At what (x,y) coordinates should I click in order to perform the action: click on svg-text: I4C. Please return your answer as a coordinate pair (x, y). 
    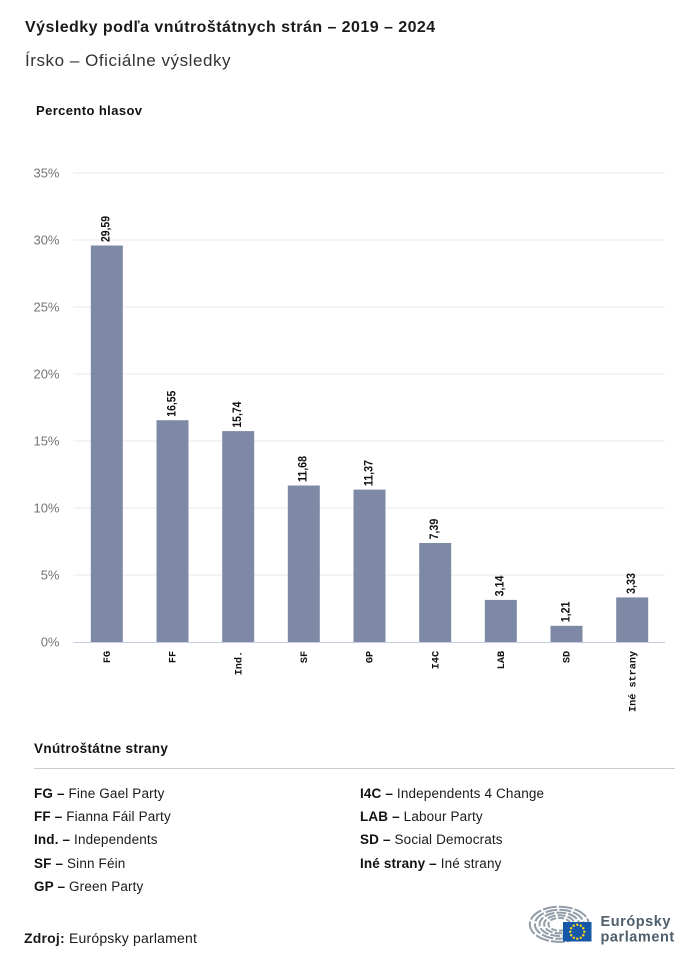
    Looking at the image, I should click on (436, 660).